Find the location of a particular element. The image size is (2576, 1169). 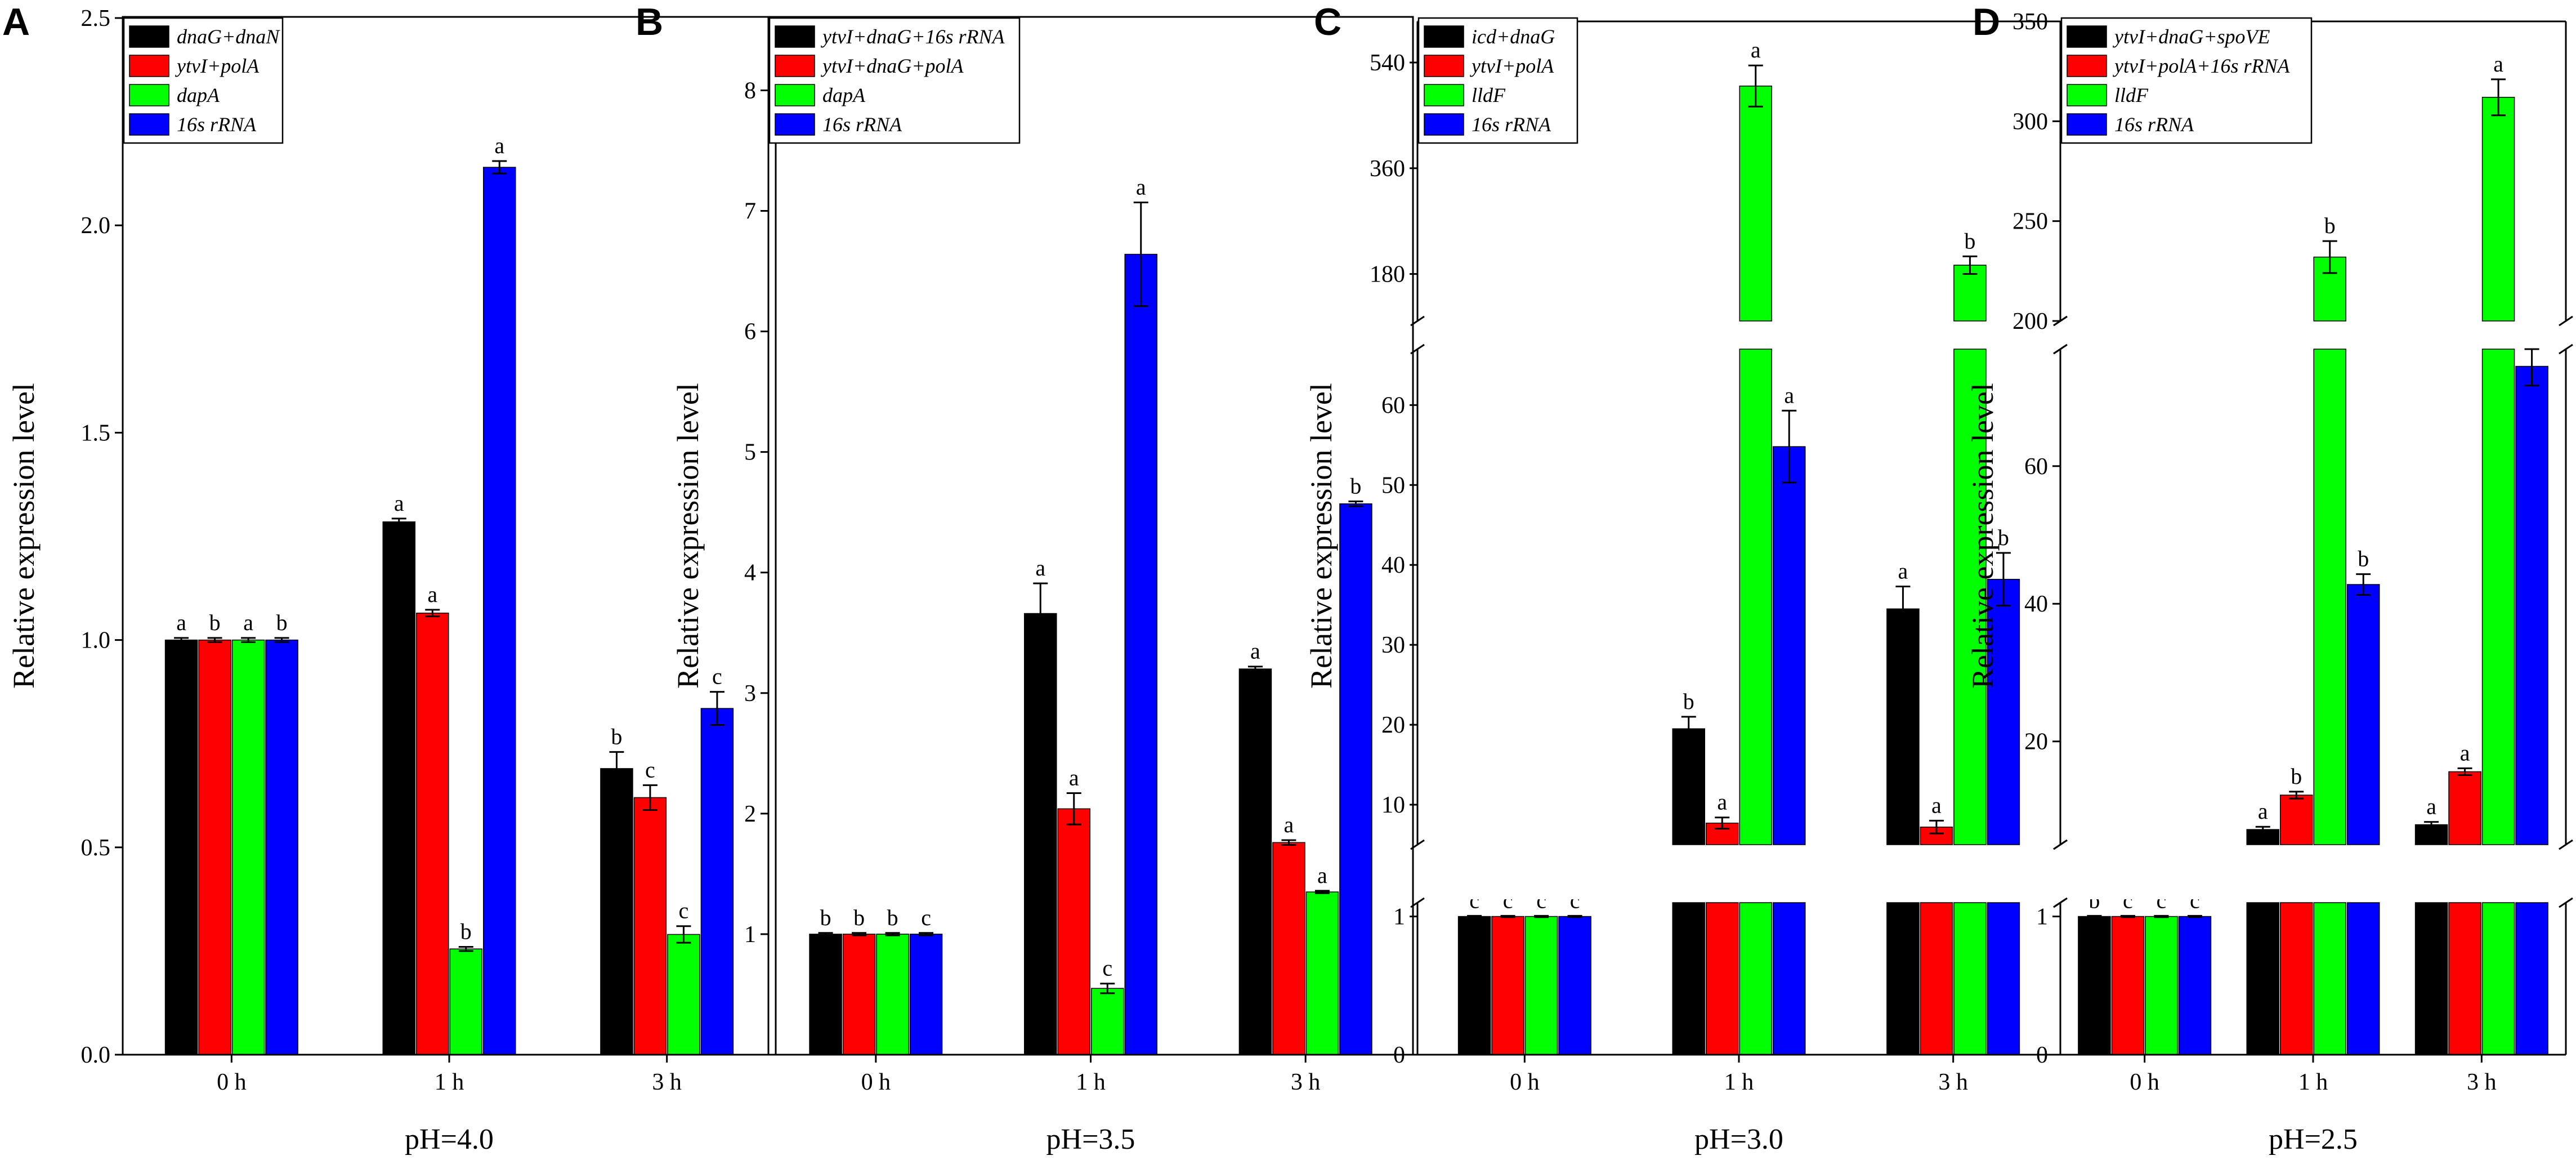

bar-ytvi-dnag-spove-3-h is located at coordinates (2431, 978).